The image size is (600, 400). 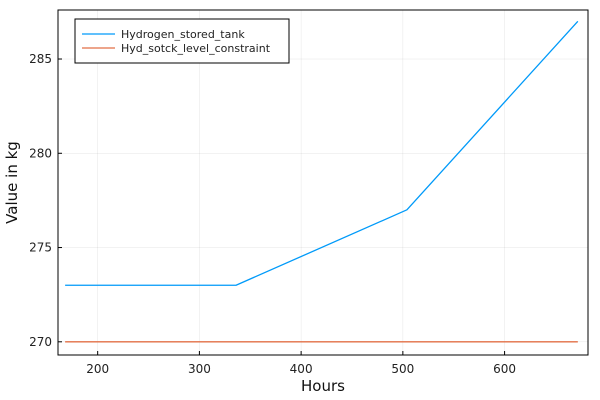 I want to click on x-tick-label: 300, so click(x=199, y=369).